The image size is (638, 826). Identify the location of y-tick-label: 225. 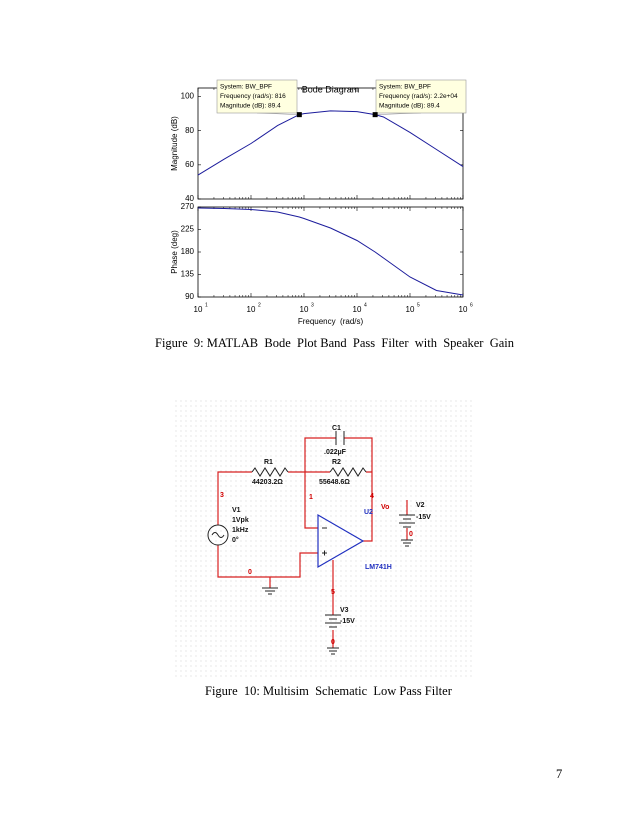
(188, 229).